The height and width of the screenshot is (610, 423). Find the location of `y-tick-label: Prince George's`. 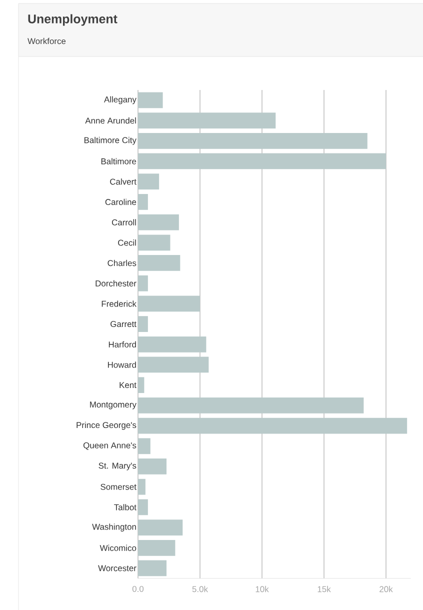

y-tick-label: Prince George's is located at coordinates (106, 426).